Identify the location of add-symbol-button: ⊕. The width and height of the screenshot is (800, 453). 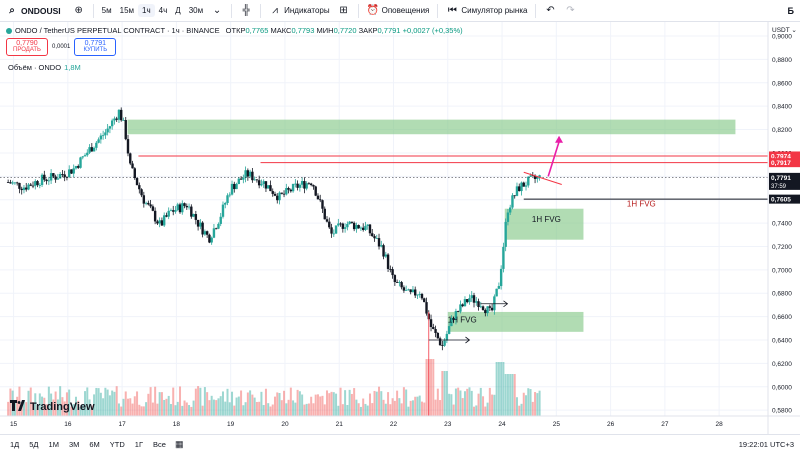
(79, 11).